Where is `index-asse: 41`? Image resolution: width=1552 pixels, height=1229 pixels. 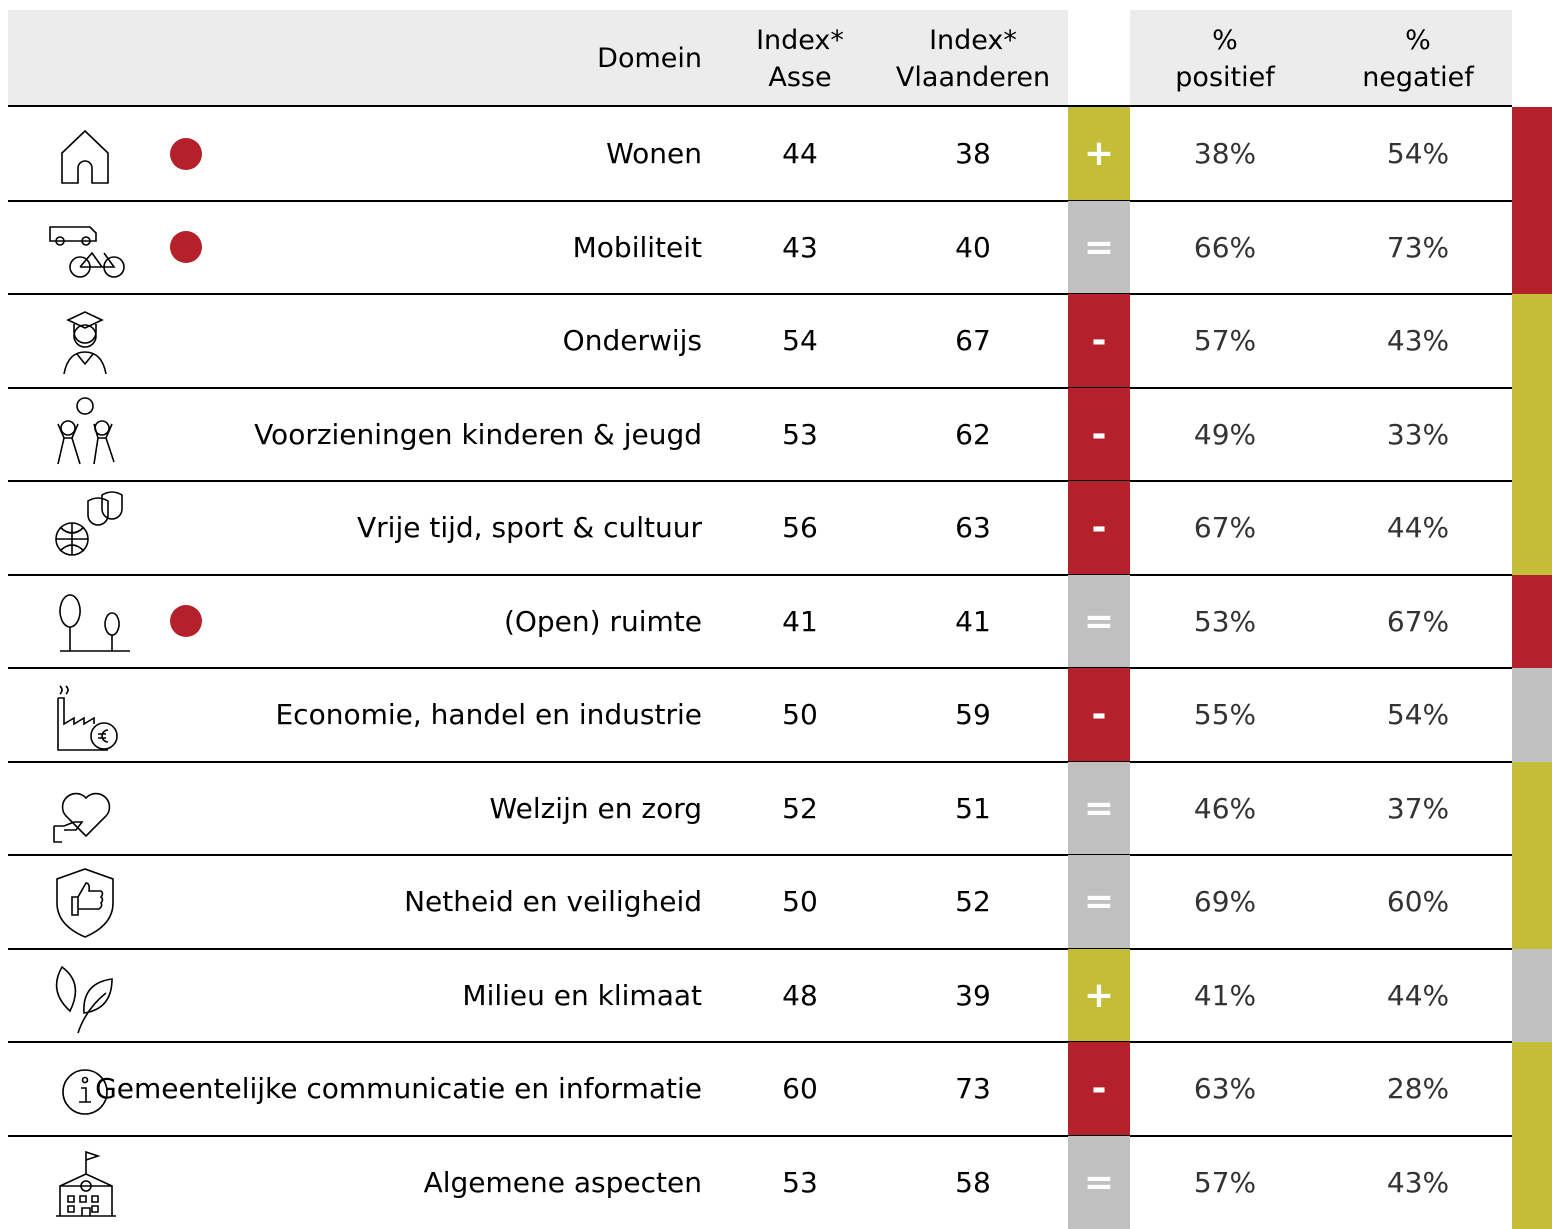 index-asse: 41 is located at coordinates (800, 622).